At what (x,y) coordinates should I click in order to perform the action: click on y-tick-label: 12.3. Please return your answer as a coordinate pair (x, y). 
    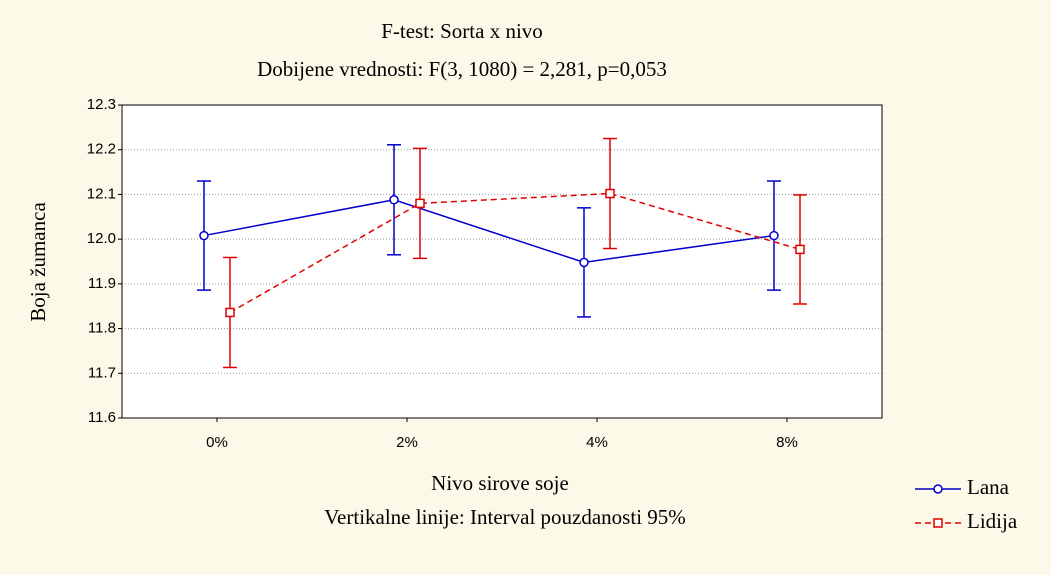
    Looking at the image, I should click on (101, 104).